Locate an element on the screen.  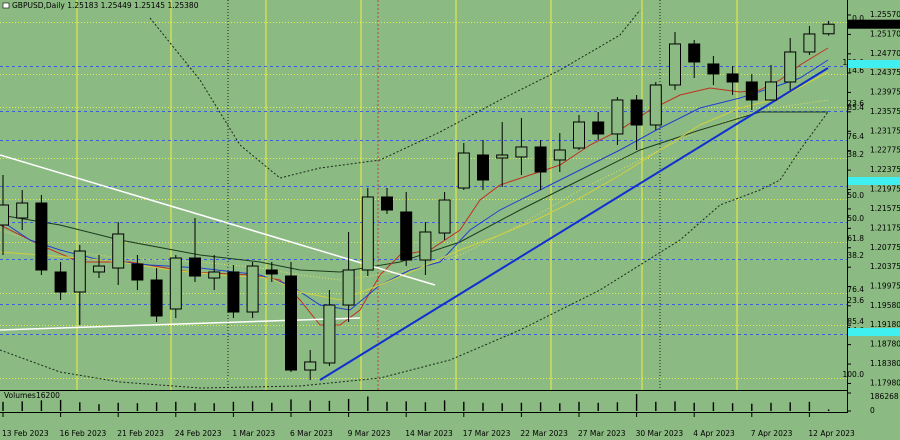
volume-name: Volumes is located at coordinates (20, 395).